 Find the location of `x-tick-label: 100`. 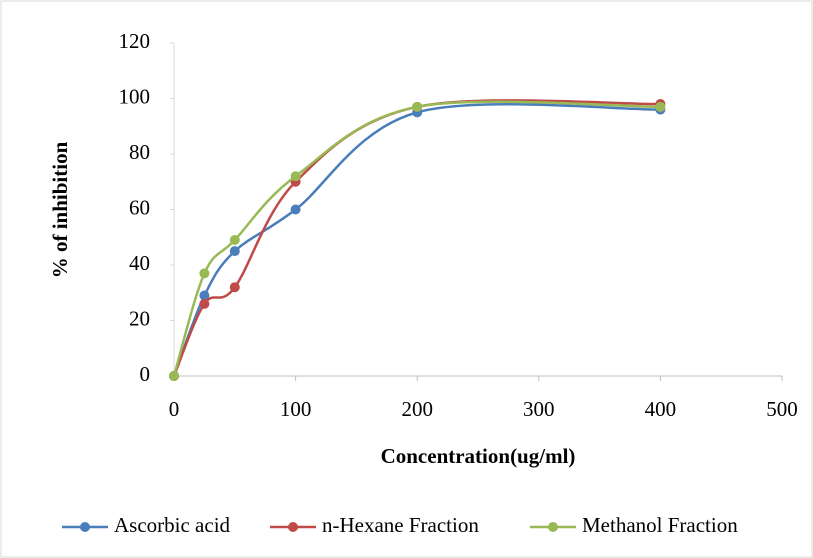

x-tick-label: 100 is located at coordinates (296, 409).